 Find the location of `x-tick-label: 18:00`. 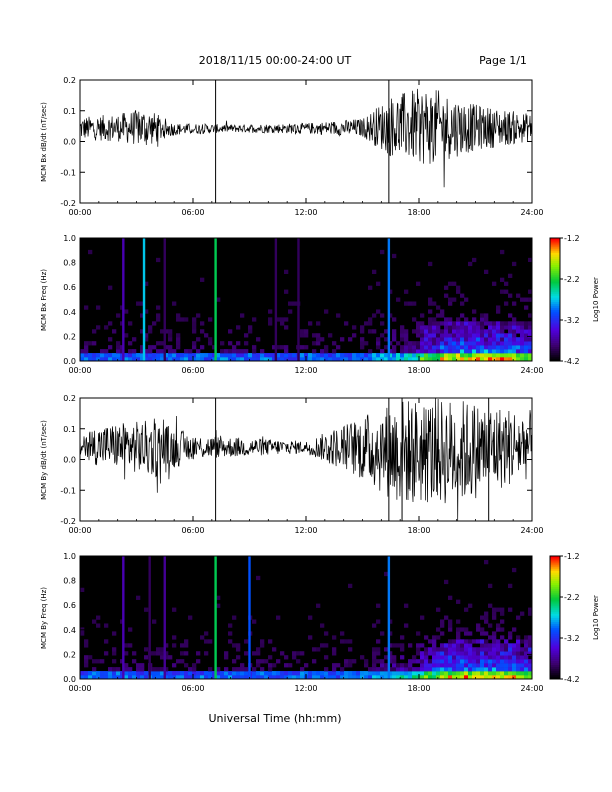

x-tick-label: 18:00 is located at coordinates (418, 212).